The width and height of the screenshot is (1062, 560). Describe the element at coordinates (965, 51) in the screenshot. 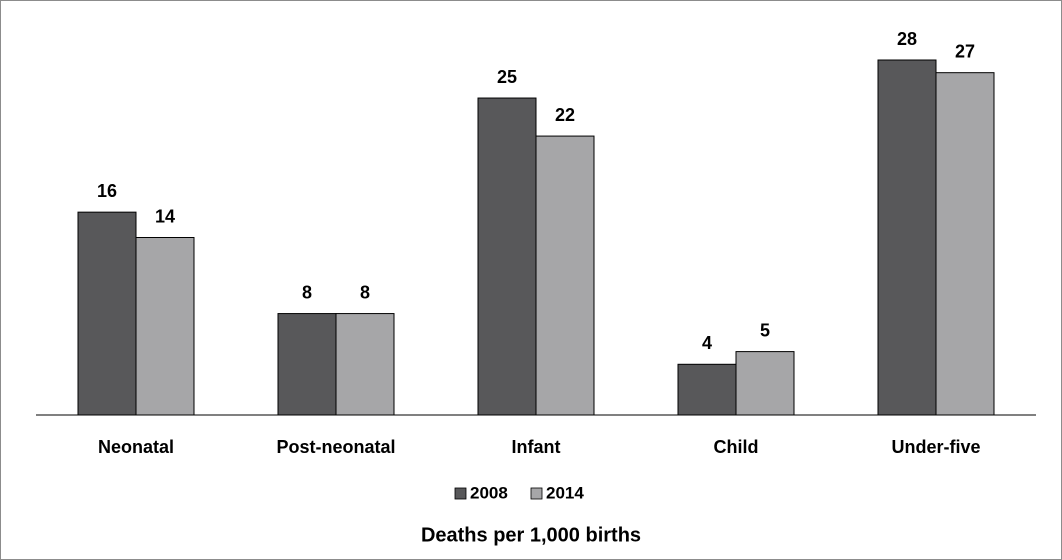

I see `data-label: 27` at that location.